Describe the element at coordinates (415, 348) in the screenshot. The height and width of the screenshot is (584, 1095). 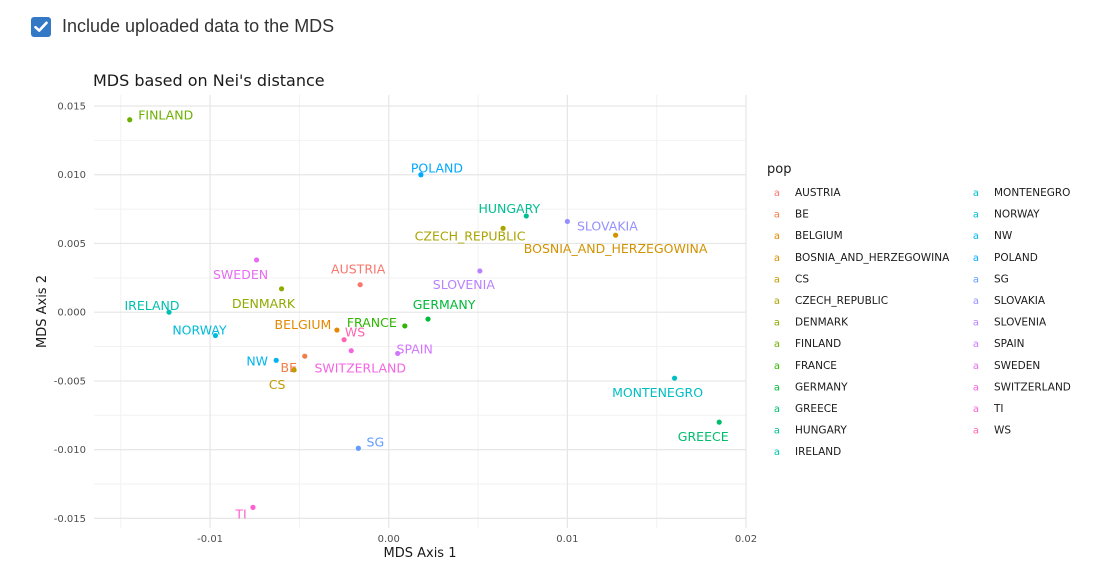
I see `point-label: SPAIN` at that location.